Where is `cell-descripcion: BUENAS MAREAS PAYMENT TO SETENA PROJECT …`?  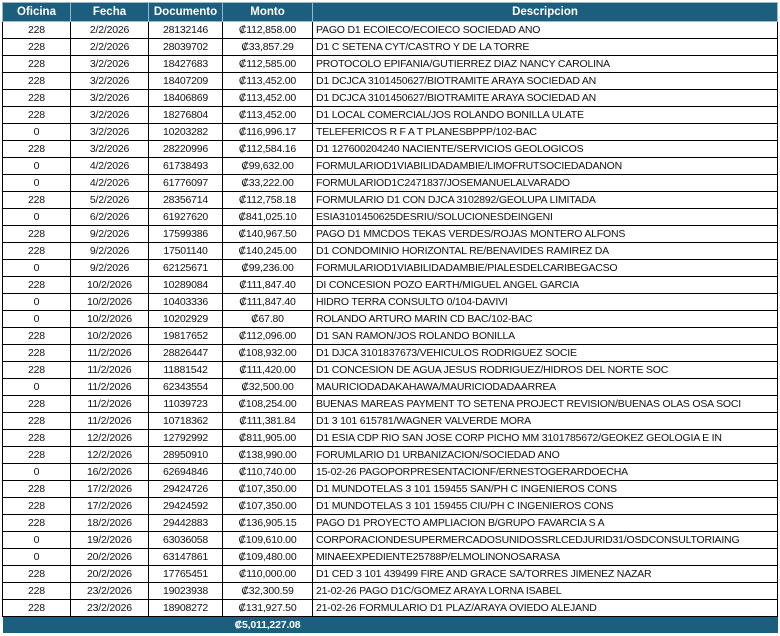 cell-descripcion: BUENAS MAREAS PAYMENT TO SETENA PROJECT … is located at coordinates (545, 404).